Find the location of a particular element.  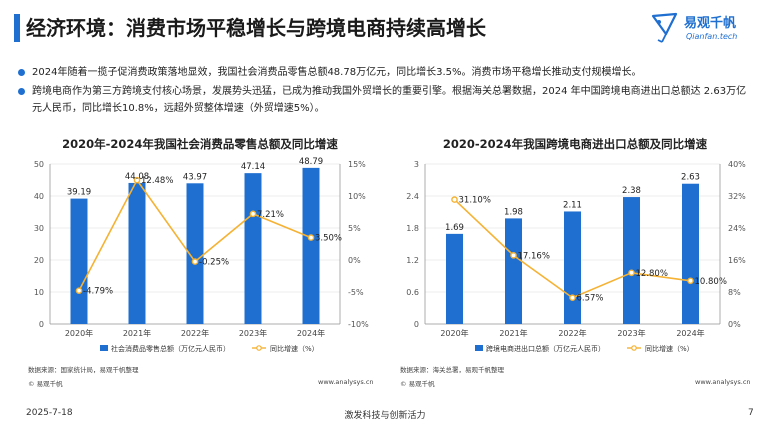

growth-value-label: 12.48% is located at coordinates (157, 181).